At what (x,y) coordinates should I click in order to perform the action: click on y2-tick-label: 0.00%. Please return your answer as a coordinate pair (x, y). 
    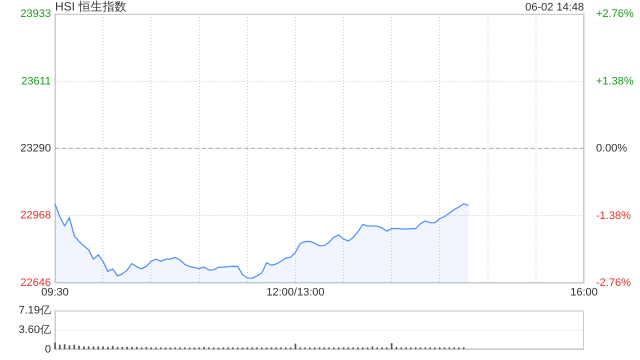
    Looking at the image, I should click on (612, 148).